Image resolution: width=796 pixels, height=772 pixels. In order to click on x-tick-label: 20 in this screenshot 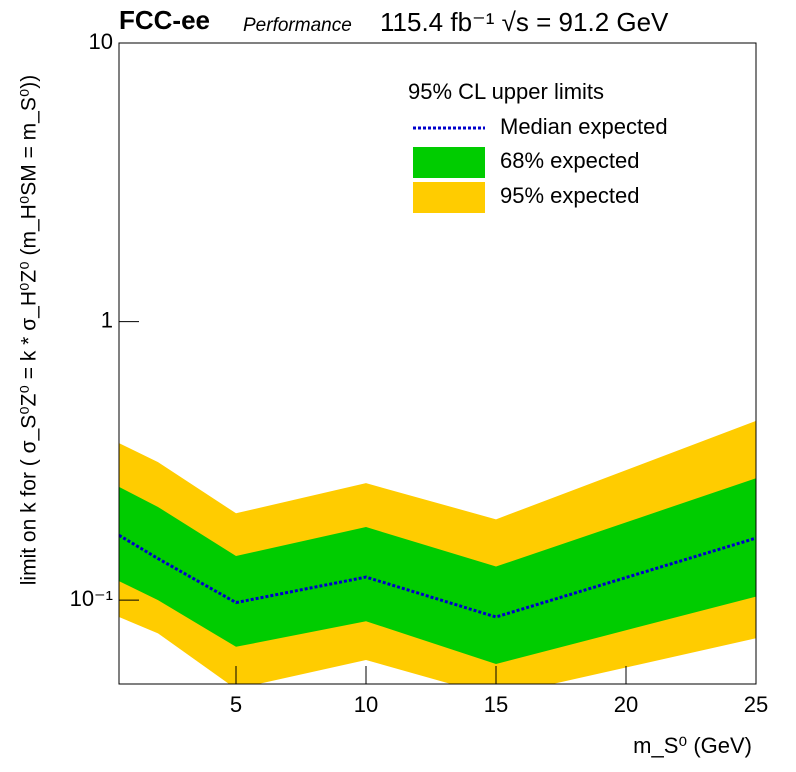, I will do `click(626, 704)`.